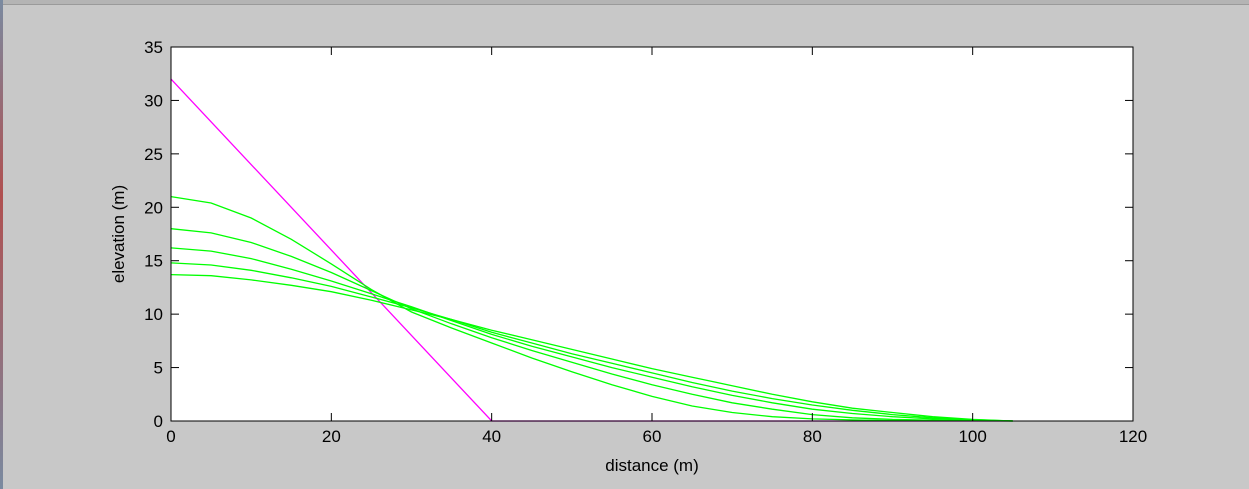 Image resolution: width=1249 pixels, height=489 pixels. Describe the element at coordinates (331, 436) in the screenshot. I see `x-tick-label: 20` at that location.